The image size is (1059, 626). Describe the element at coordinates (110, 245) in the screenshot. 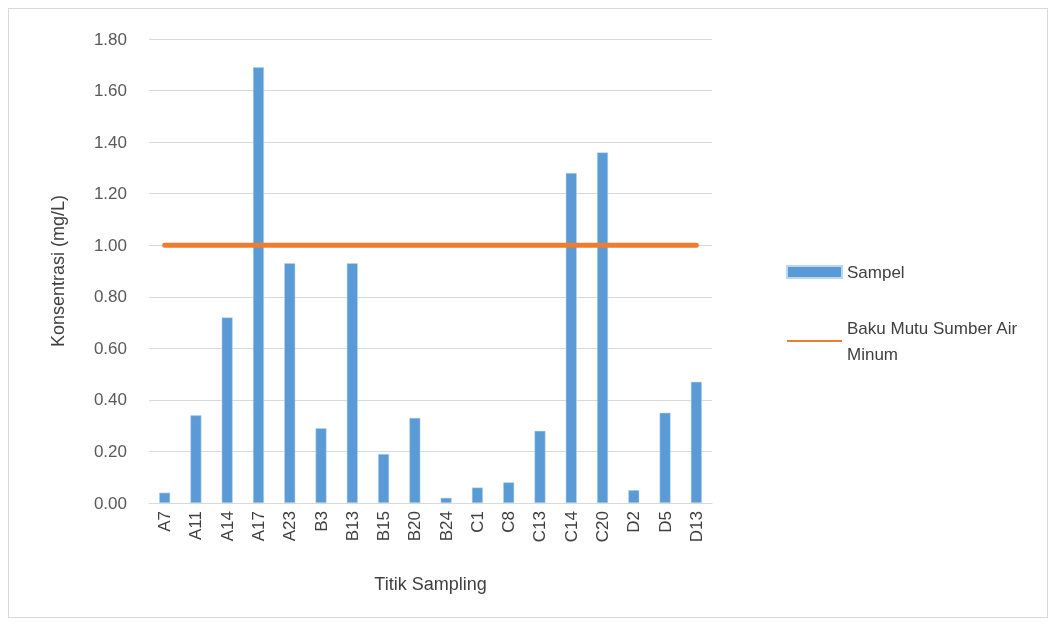

I see `y-tick-label: 1.00` at that location.